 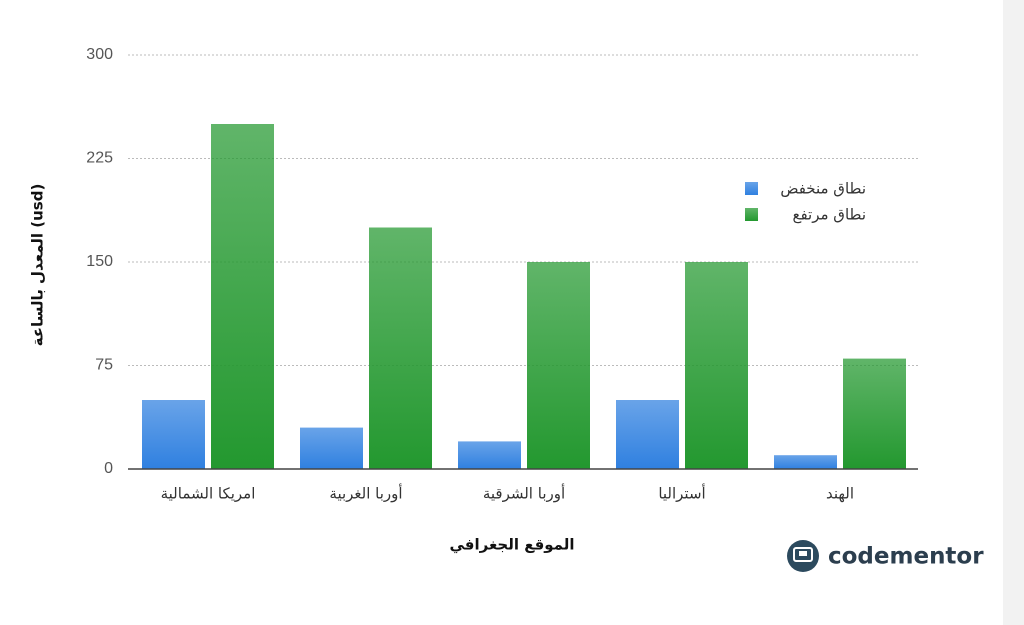 What do you see at coordinates (906, 557) in the screenshot?
I see `logo-text: codementor` at bounding box center [906, 557].